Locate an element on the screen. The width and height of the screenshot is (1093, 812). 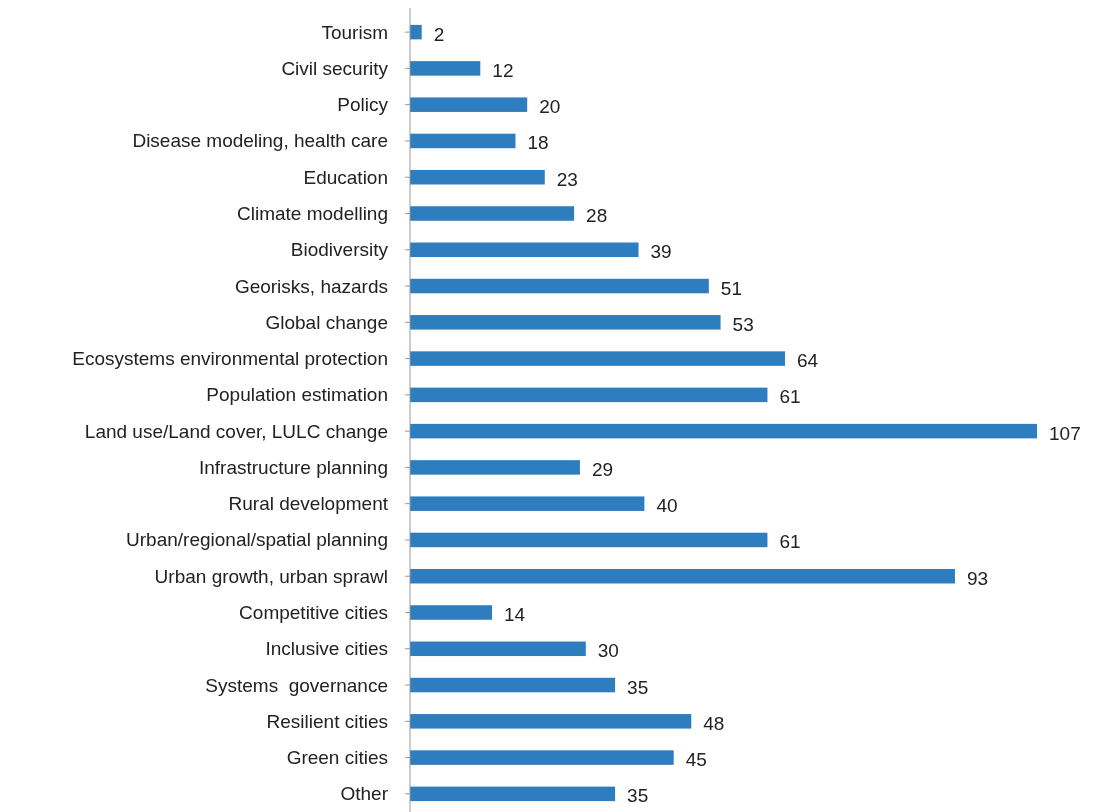
data-label: 30 is located at coordinates (608, 651).